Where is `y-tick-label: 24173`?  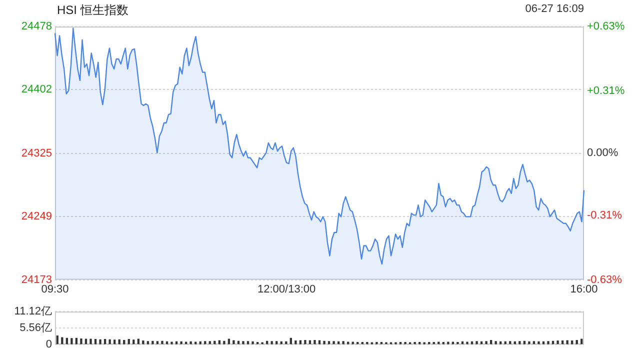 y-tick-label: 24173 is located at coordinates (36, 280).